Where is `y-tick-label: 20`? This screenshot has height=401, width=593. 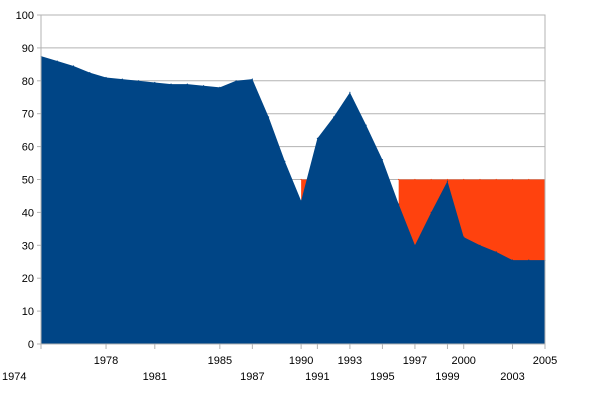
y-tick-label: 20 is located at coordinates (28, 279).